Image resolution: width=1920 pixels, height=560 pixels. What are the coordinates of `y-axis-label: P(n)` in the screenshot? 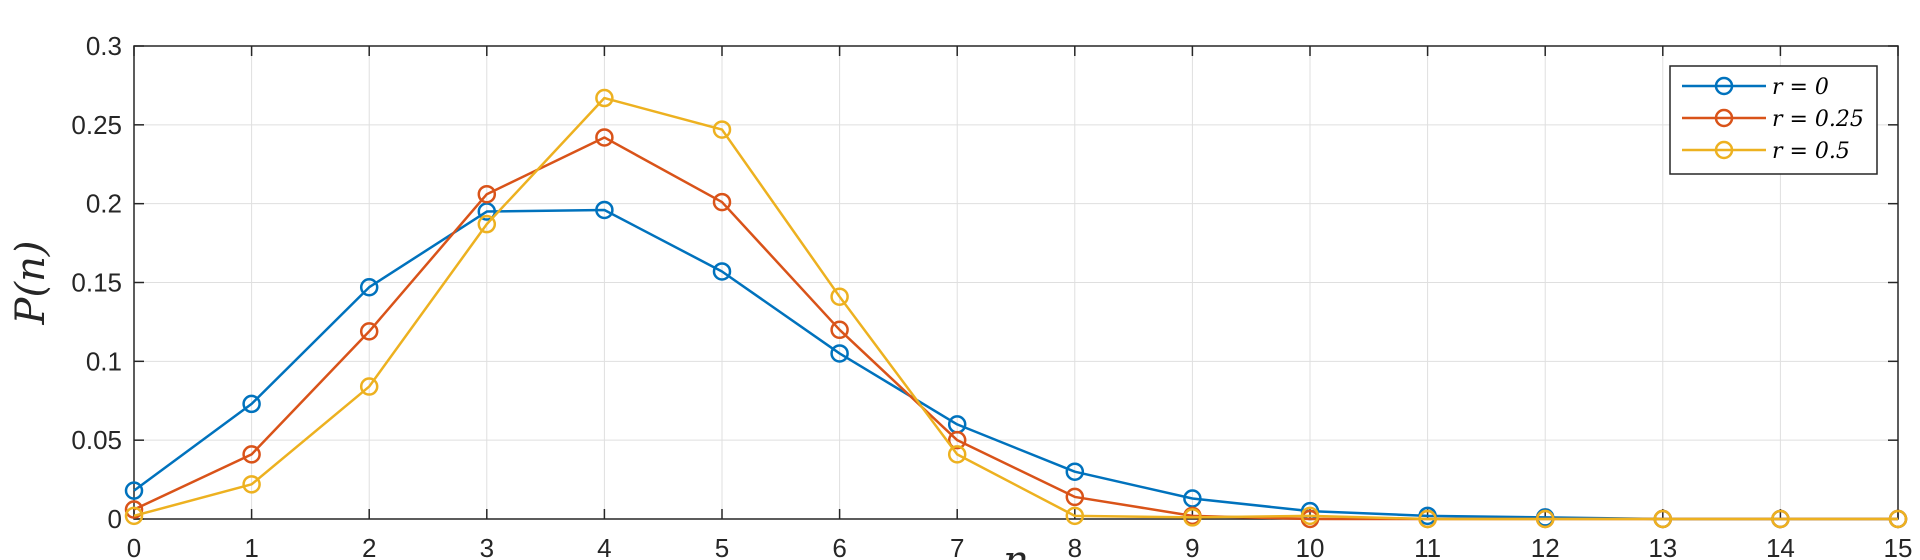 It's located at (31, 283).